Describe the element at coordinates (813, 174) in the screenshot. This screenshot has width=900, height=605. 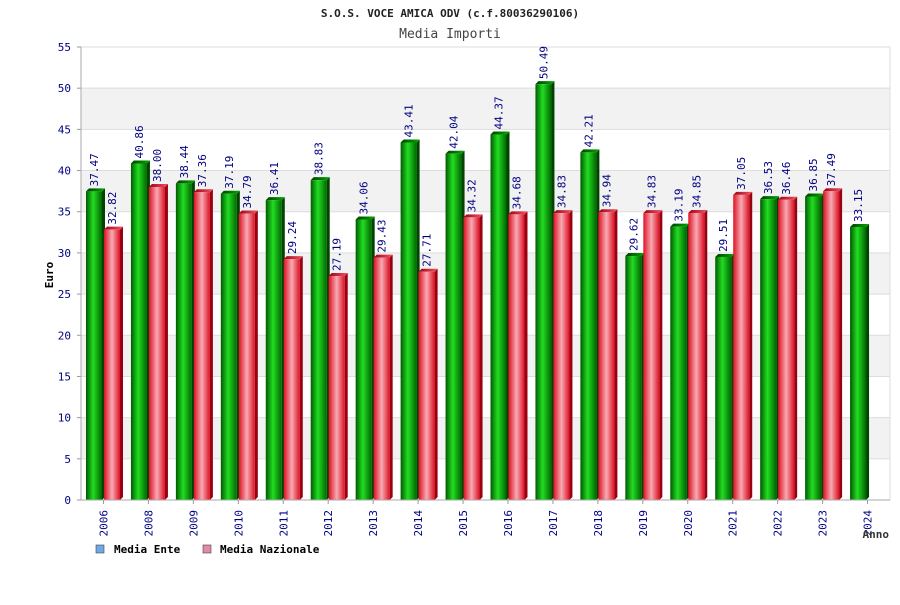
I see `value-label-media-ente: 36.85` at that location.